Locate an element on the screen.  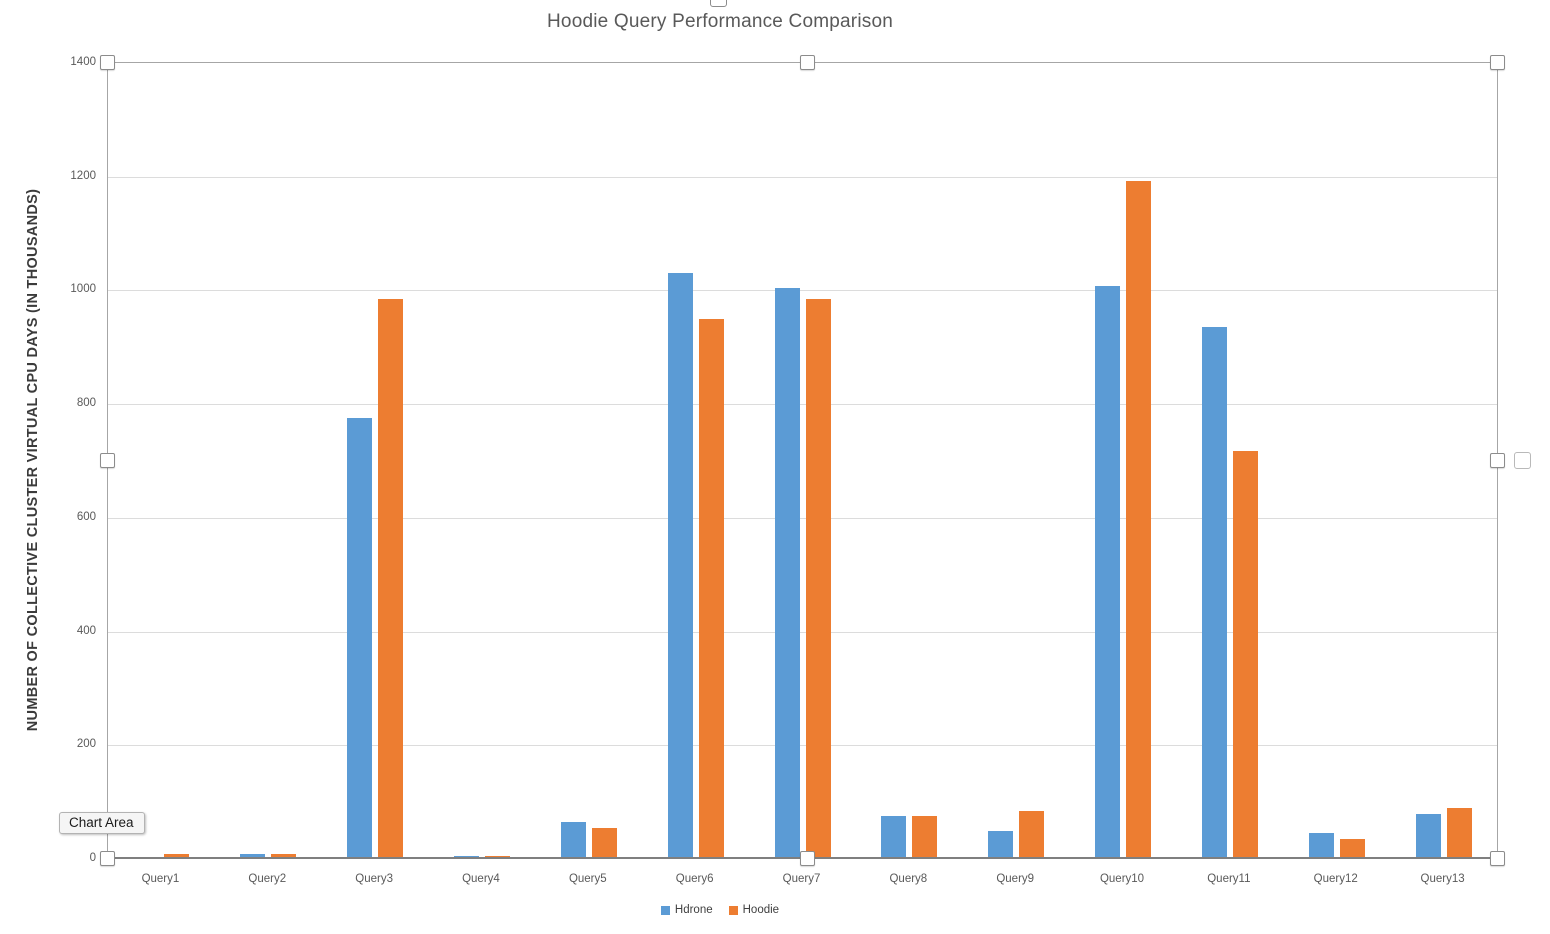
bar-hdrone-query11 is located at coordinates (1214, 593).